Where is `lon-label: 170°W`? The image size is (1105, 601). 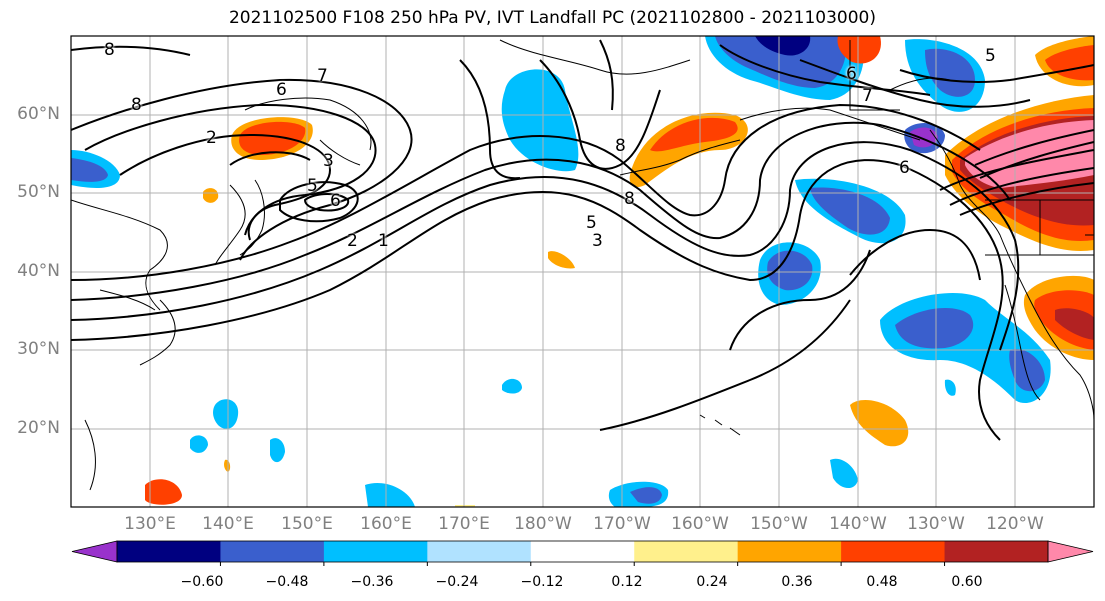
lon-label: 170°W is located at coordinates (622, 524).